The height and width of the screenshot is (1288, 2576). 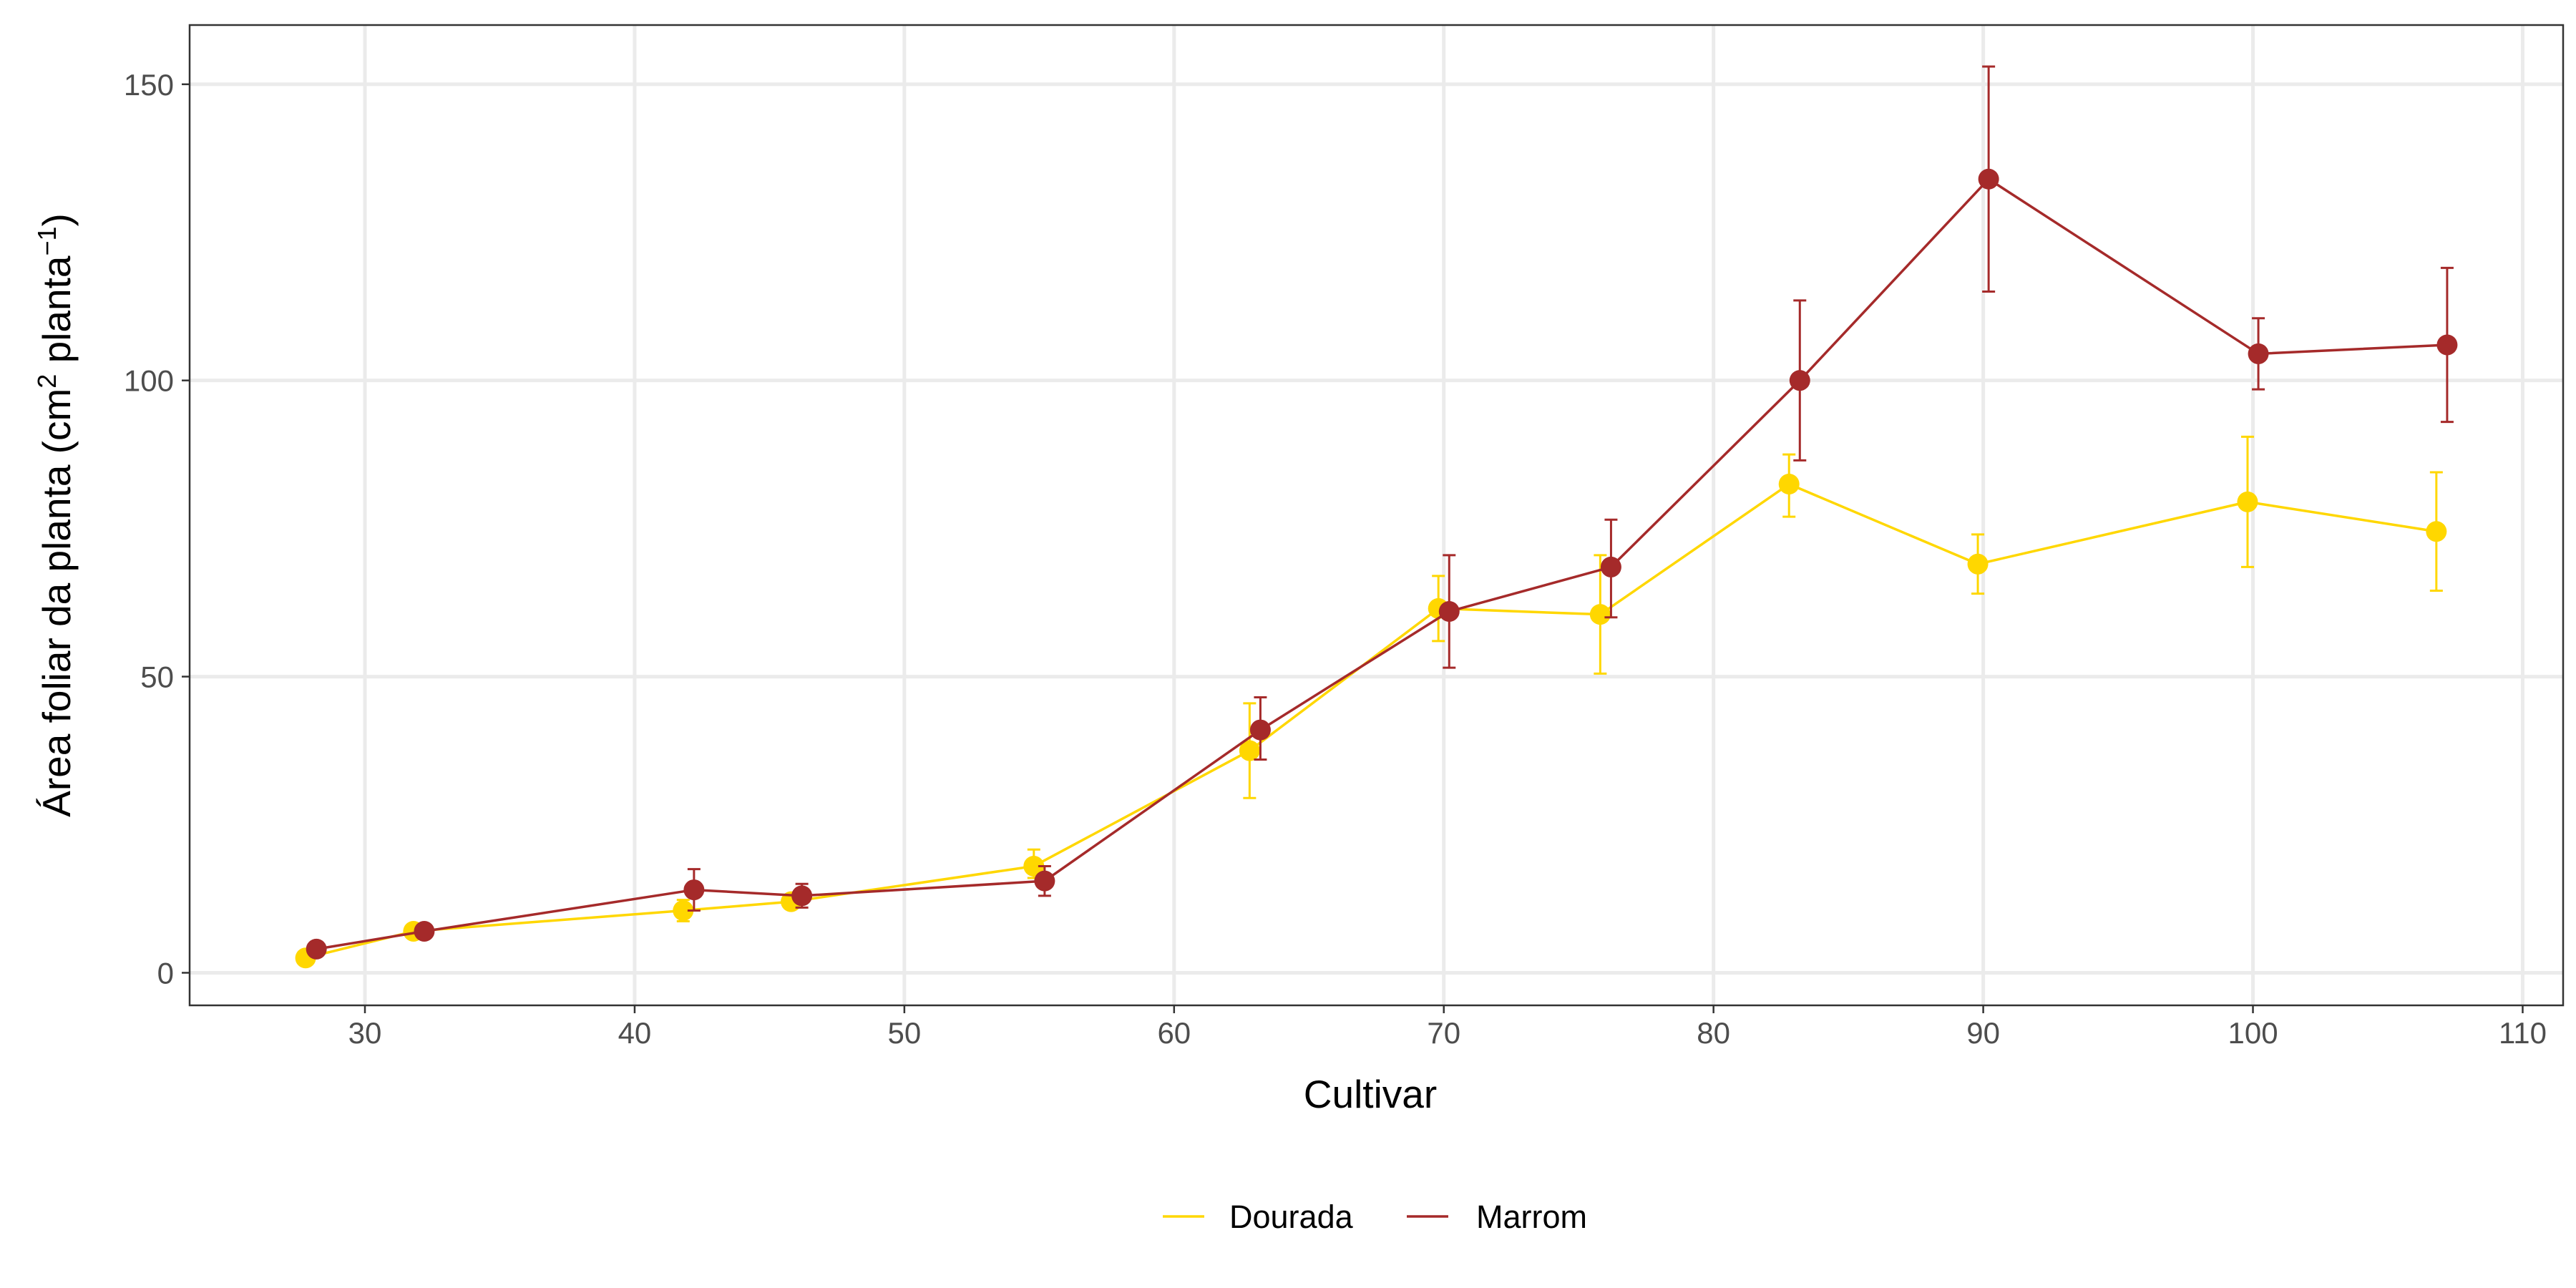 What do you see at coordinates (1370, 1094) in the screenshot?
I see `x-axis-title: Cultivar` at bounding box center [1370, 1094].